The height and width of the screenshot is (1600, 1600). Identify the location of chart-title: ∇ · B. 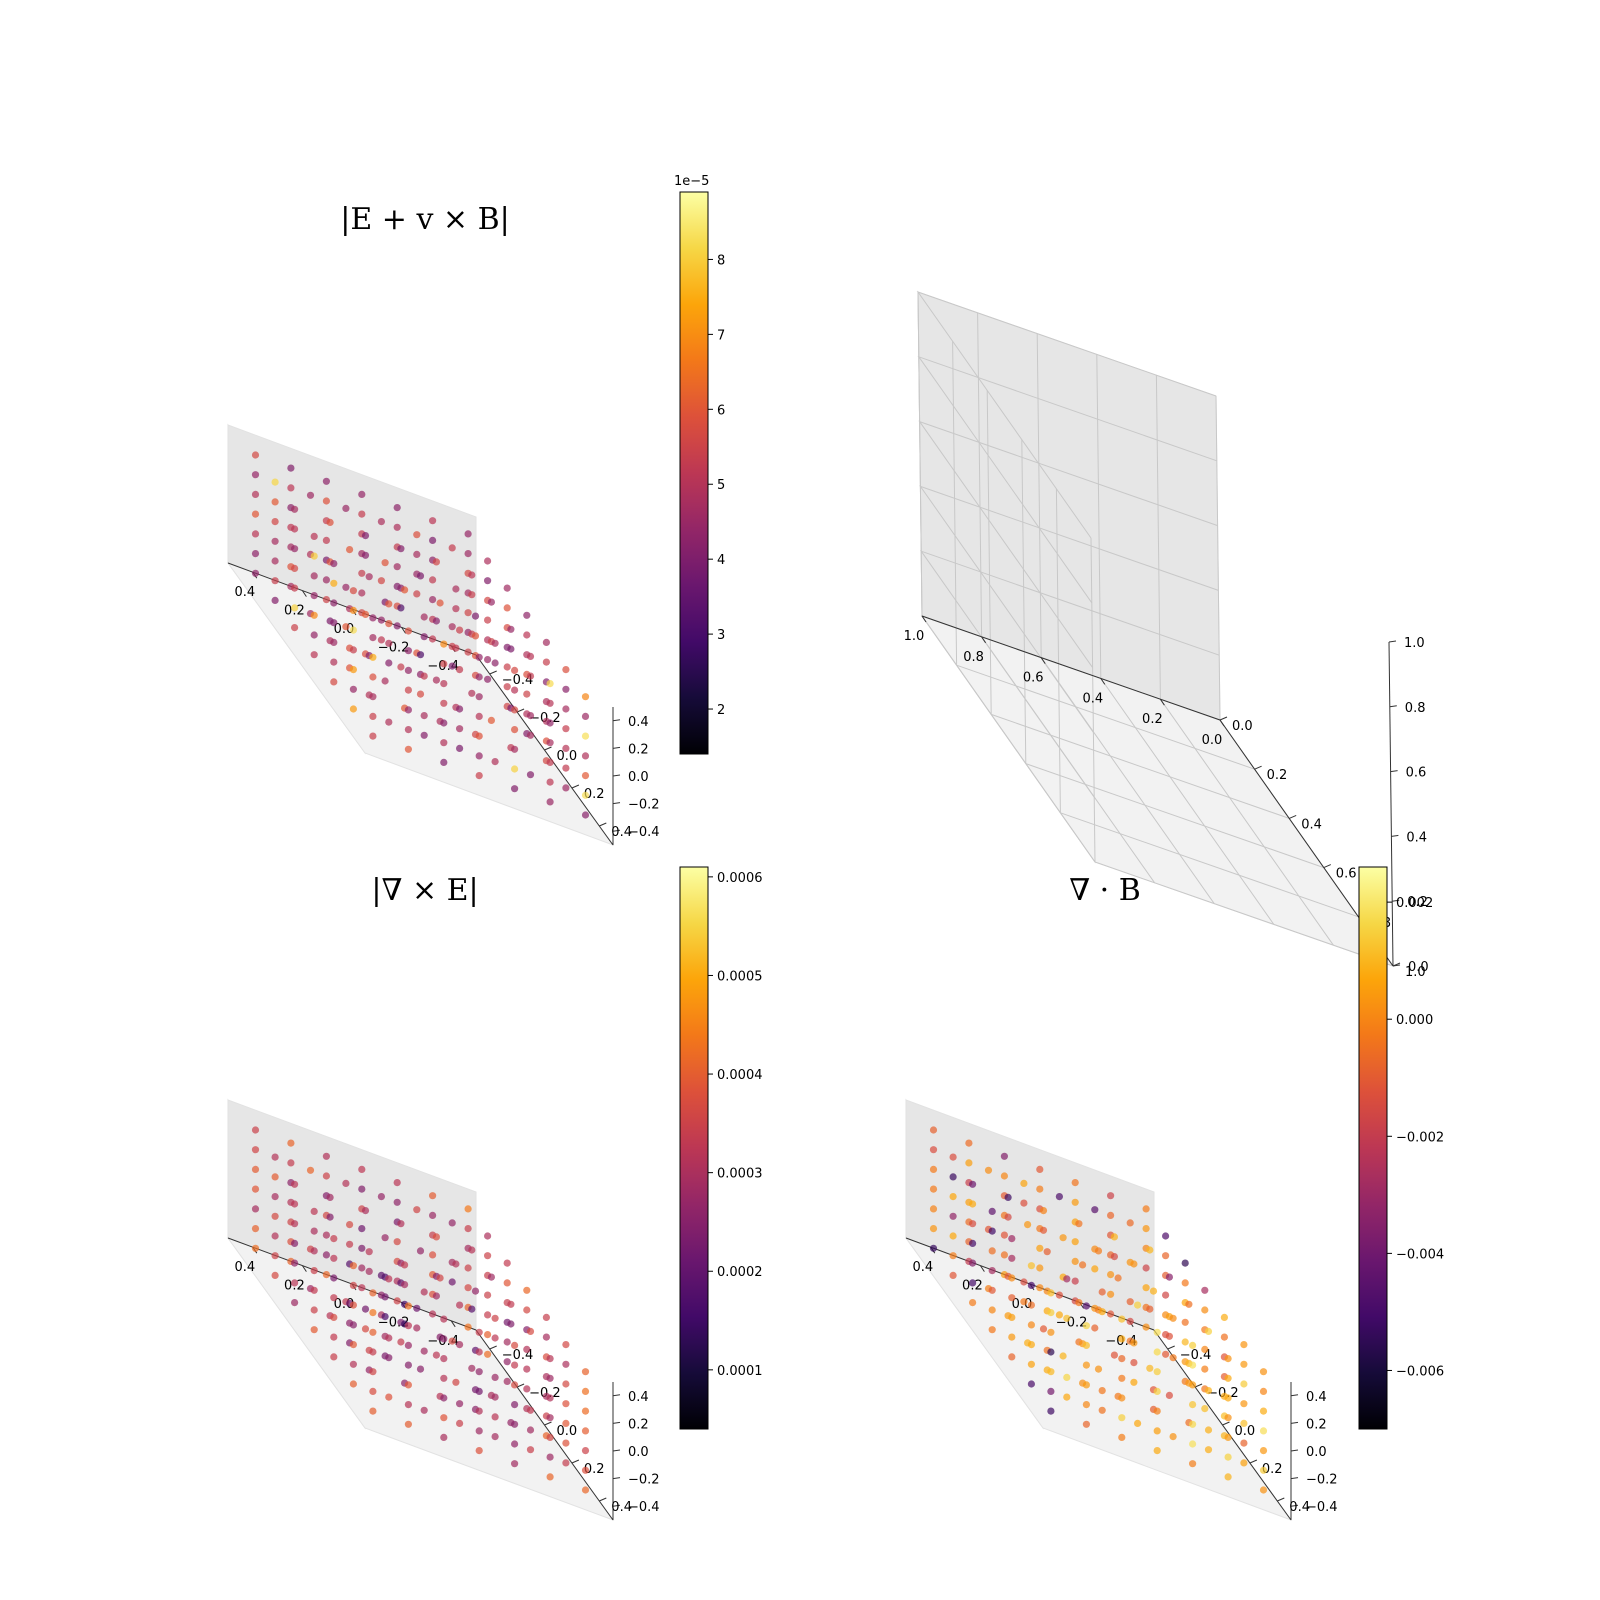
(1105, 890).